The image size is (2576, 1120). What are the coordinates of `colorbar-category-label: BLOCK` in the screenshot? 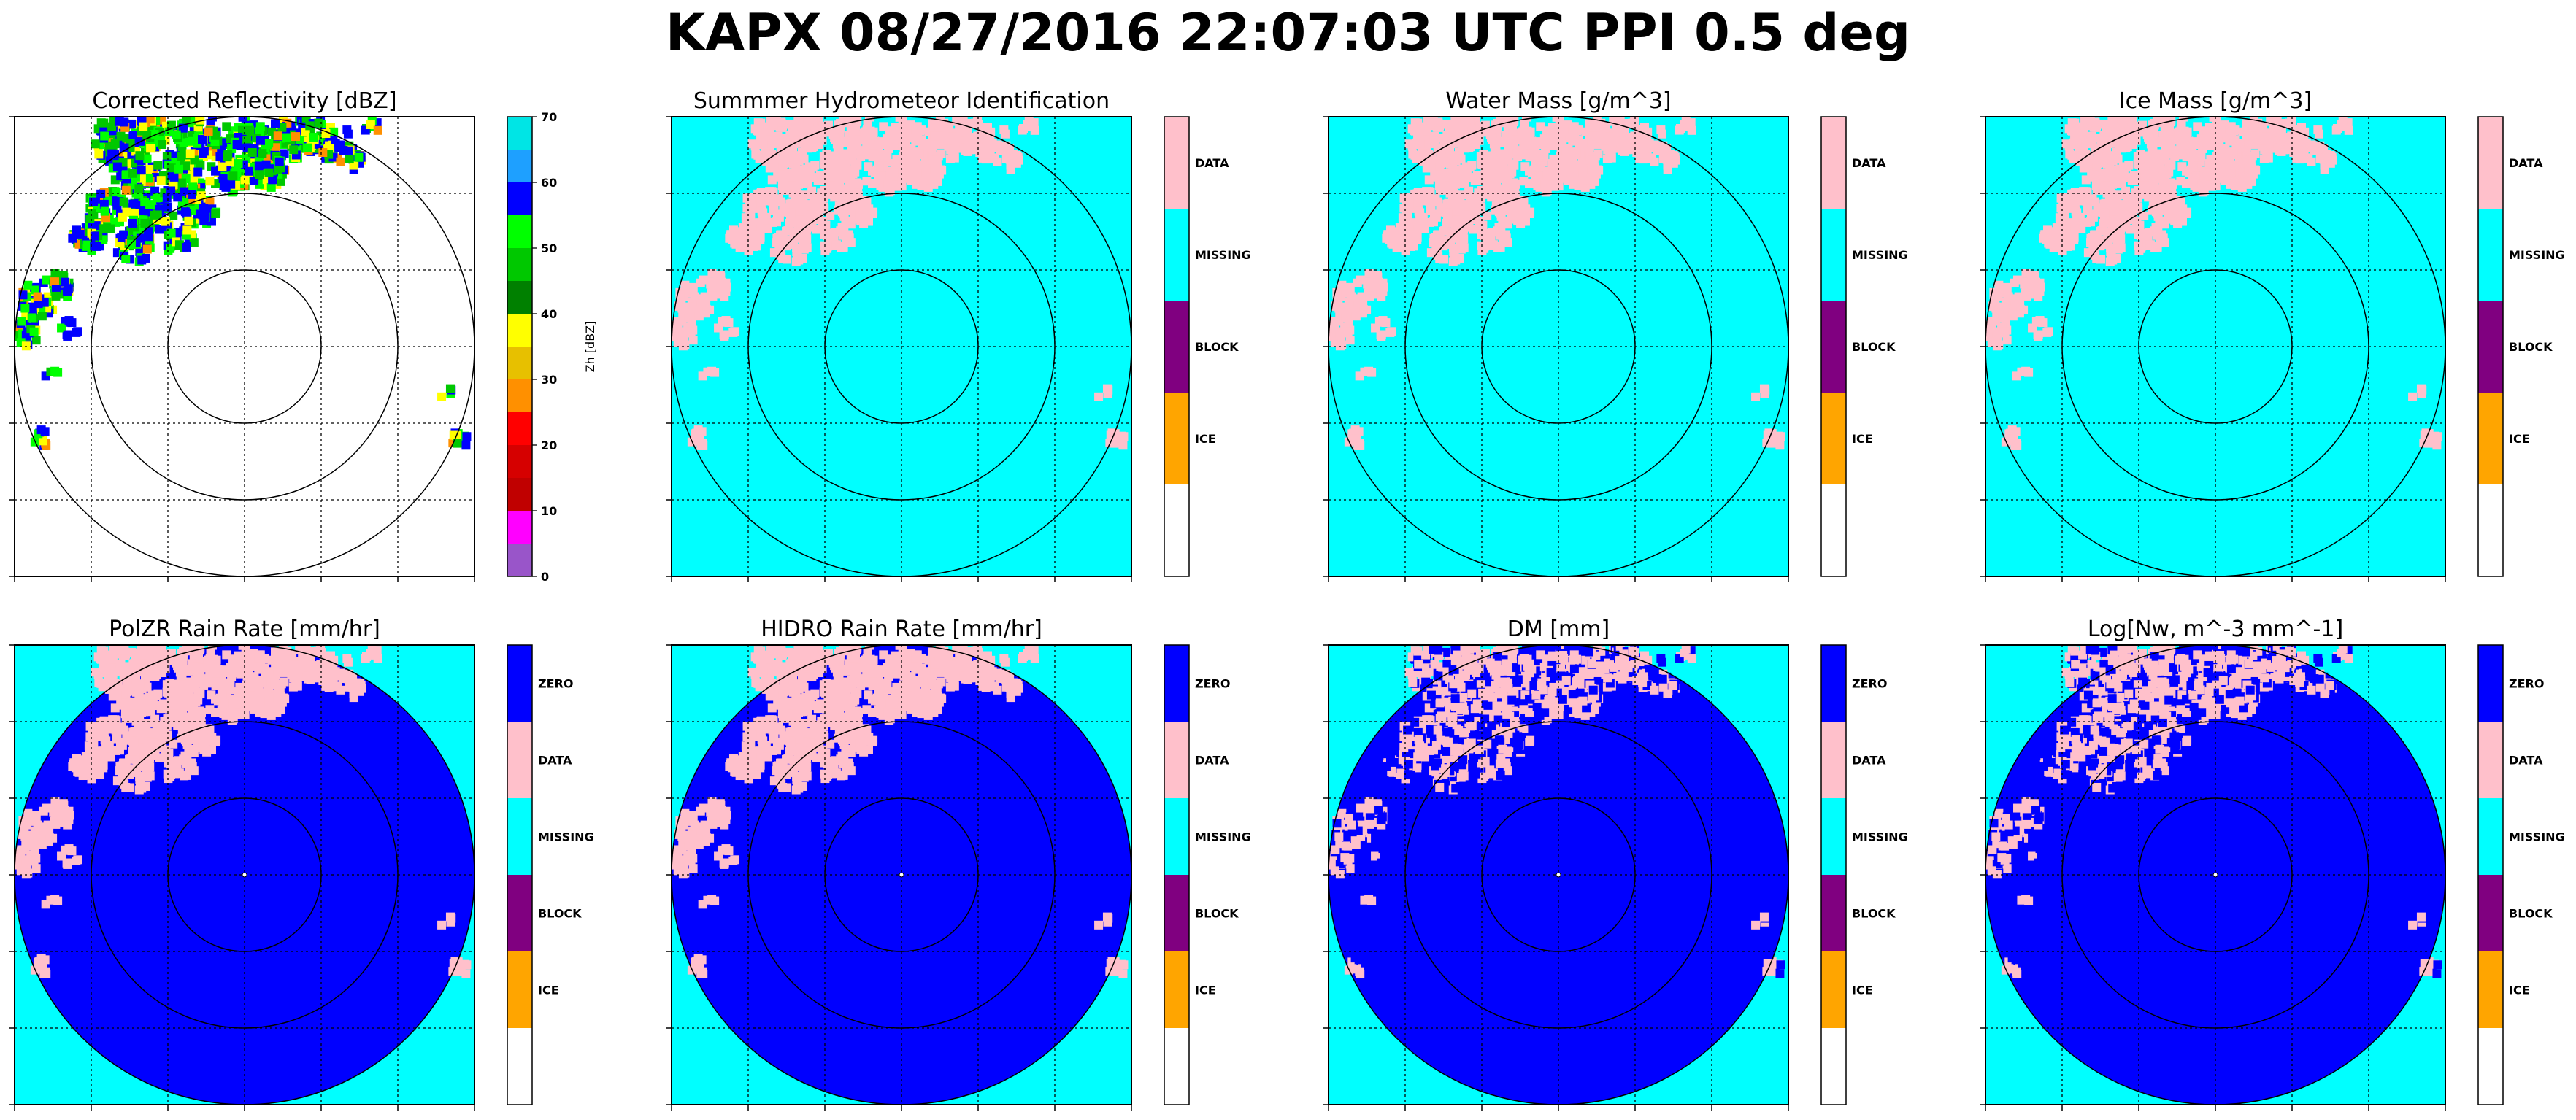 It's located at (1874, 347).